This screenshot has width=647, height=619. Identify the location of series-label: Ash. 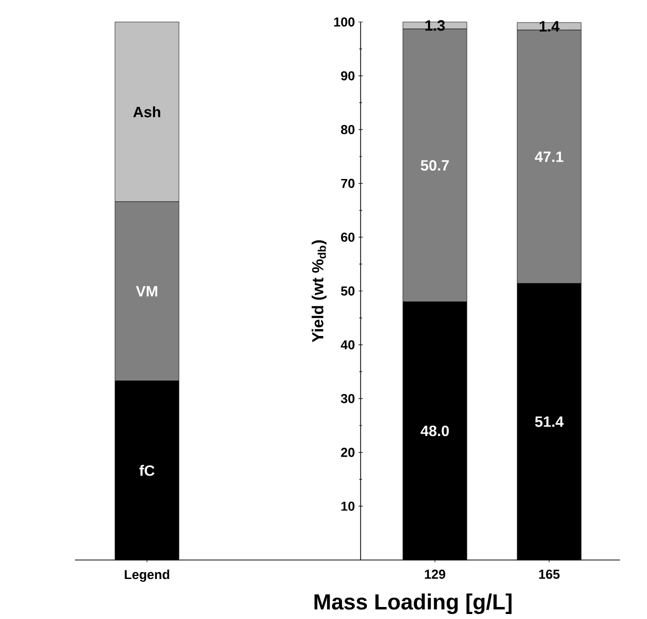
(146, 112).